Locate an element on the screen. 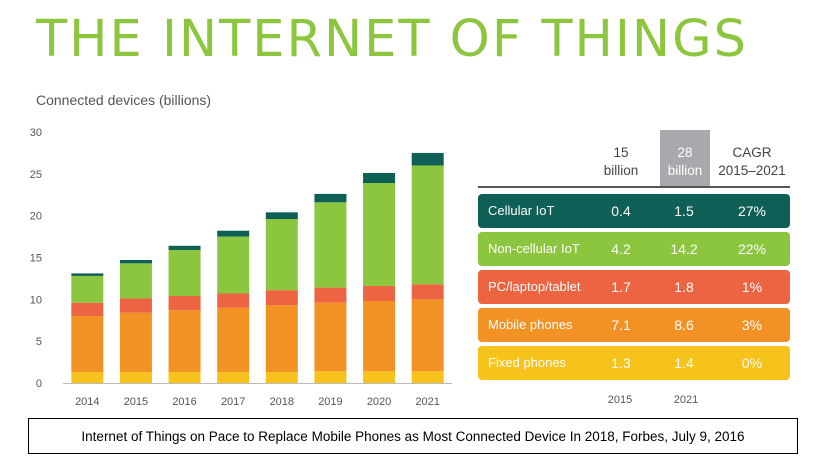  row-label: Fixed phones is located at coordinates (527, 362).